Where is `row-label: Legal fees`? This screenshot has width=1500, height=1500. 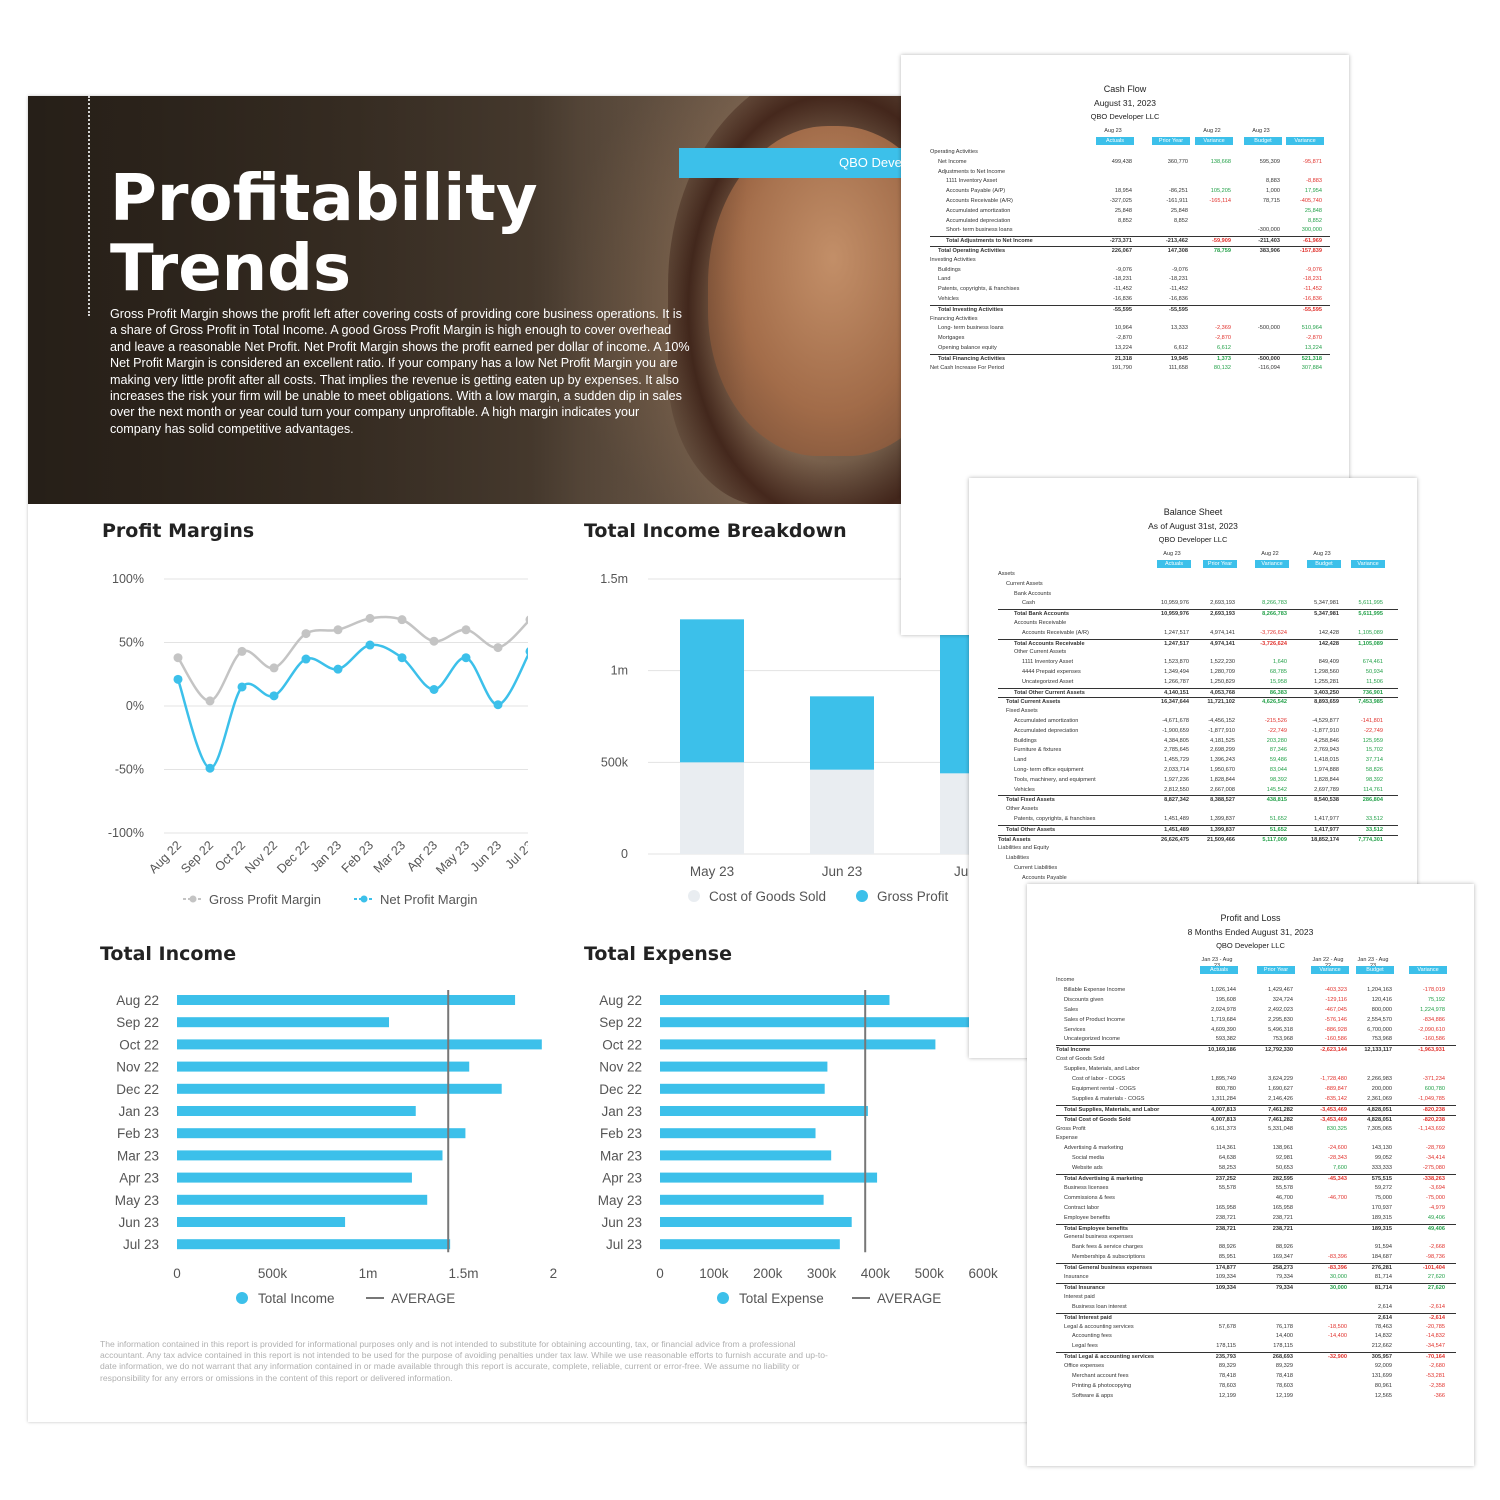 row-label: Legal fees is located at coordinates (1085, 1346).